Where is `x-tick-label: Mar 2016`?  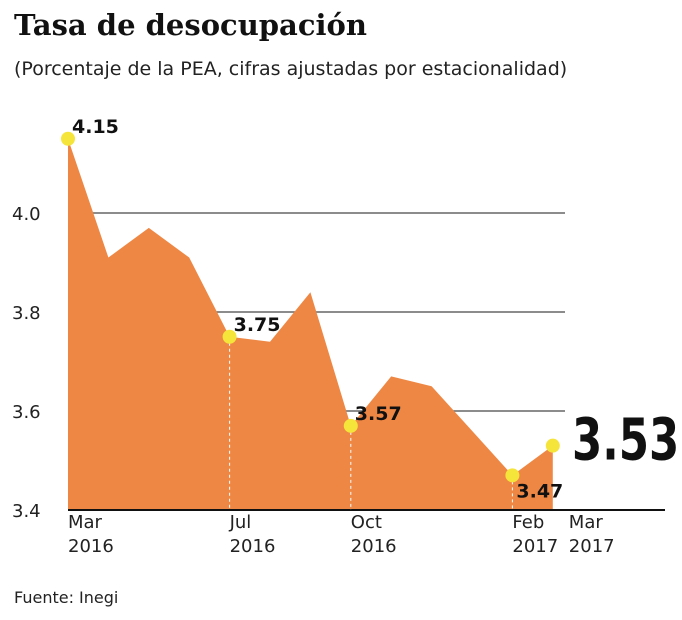 x-tick-label: Mar 2016 is located at coordinates (91, 534).